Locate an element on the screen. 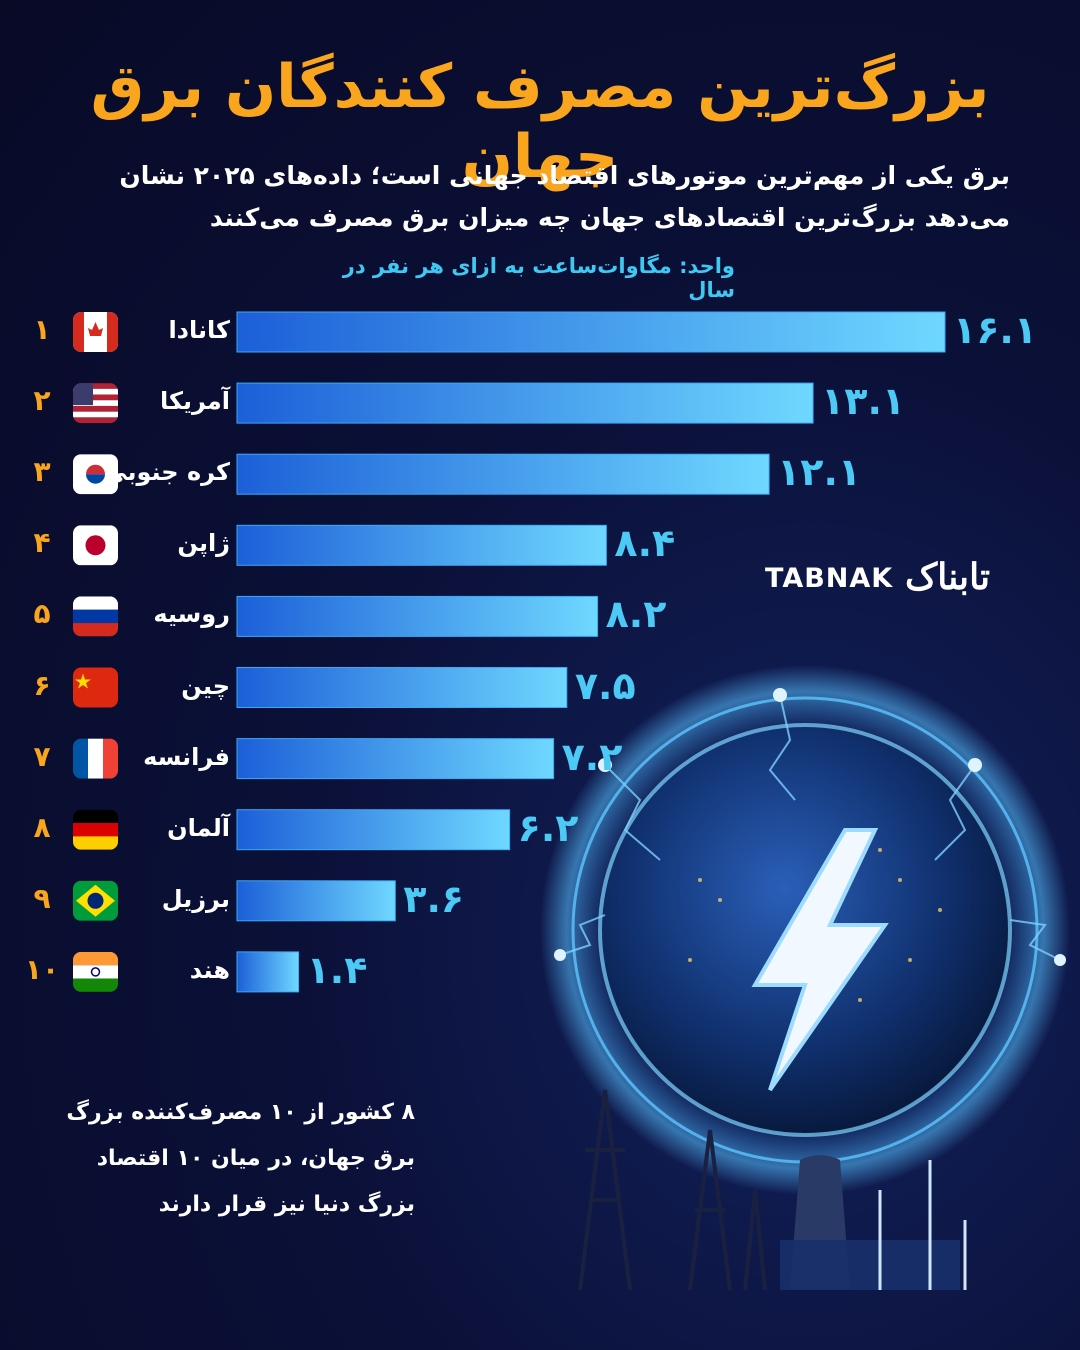 The width and height of the screenshot is (1080, 1350). rank-label: ۵ is located at coordinates (42, 614).